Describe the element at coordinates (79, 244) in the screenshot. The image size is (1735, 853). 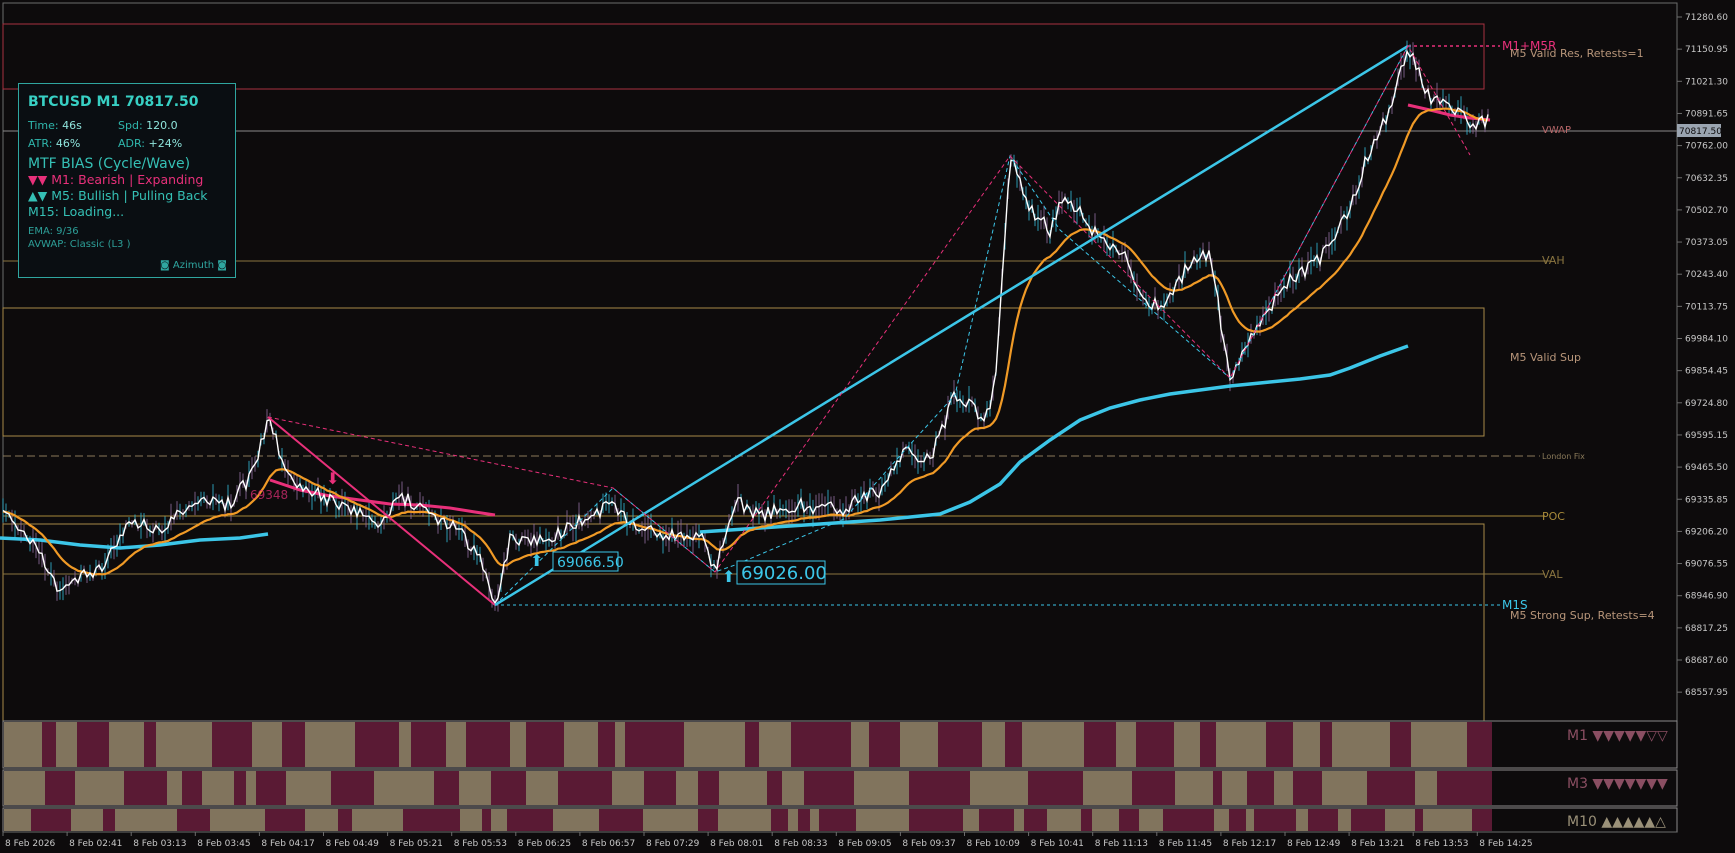
I see `avwap-setting: AVWAP: Classic (L3 )` at that location.